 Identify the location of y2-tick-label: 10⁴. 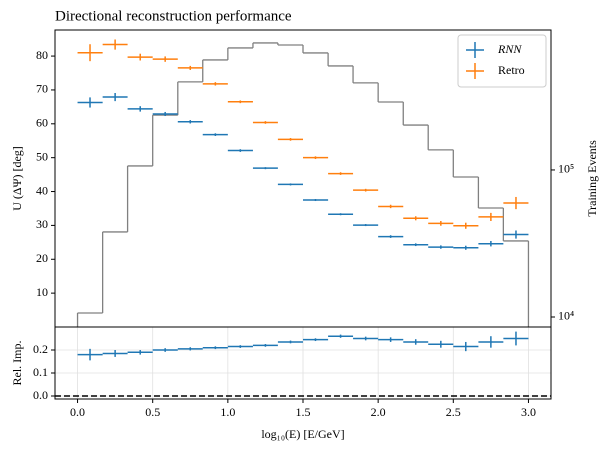
(566, 316).